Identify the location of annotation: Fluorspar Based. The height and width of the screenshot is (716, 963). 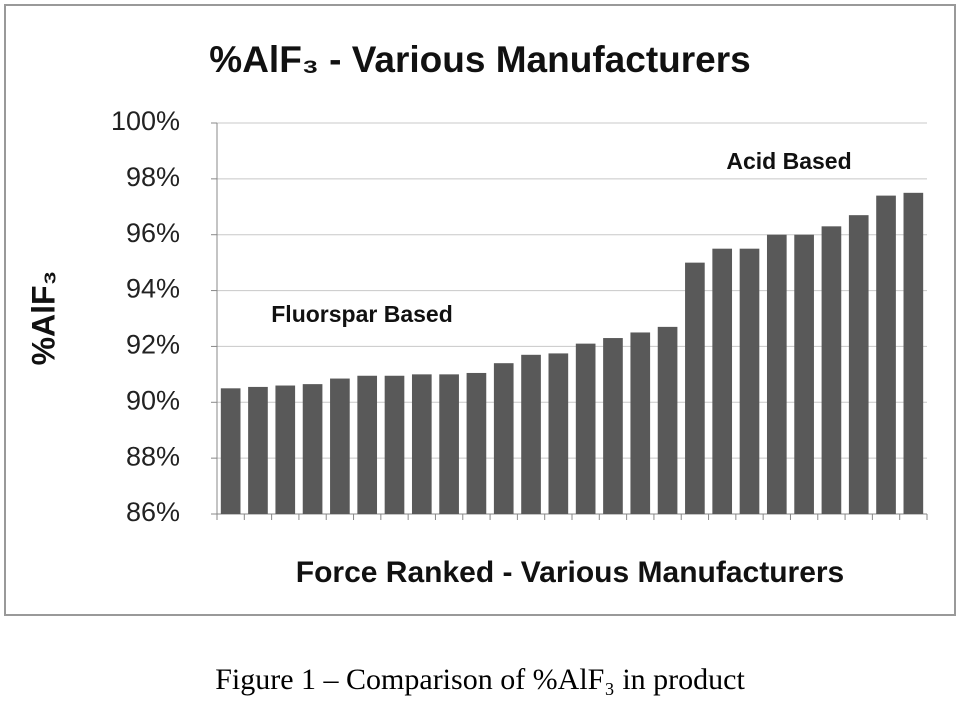
(362, 314).